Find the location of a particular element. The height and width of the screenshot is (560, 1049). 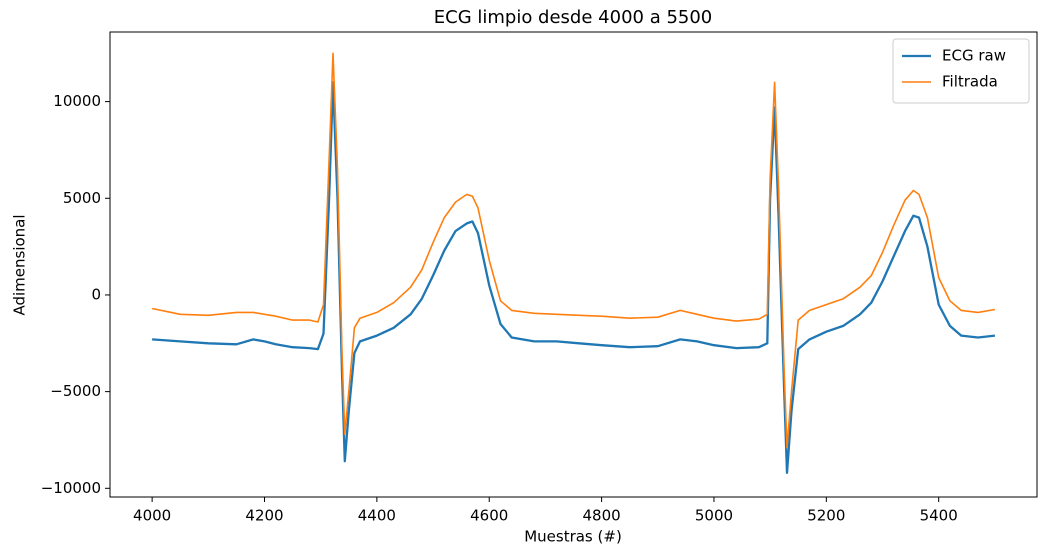

y-tick-label: 0 is located at coordinates (96, 294).